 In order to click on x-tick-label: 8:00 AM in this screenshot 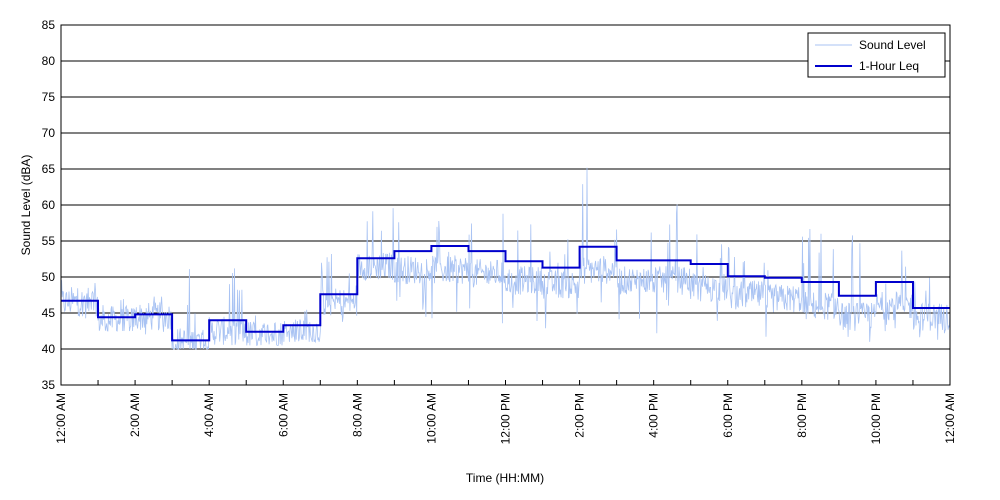, I will do `click(357, 415)`.